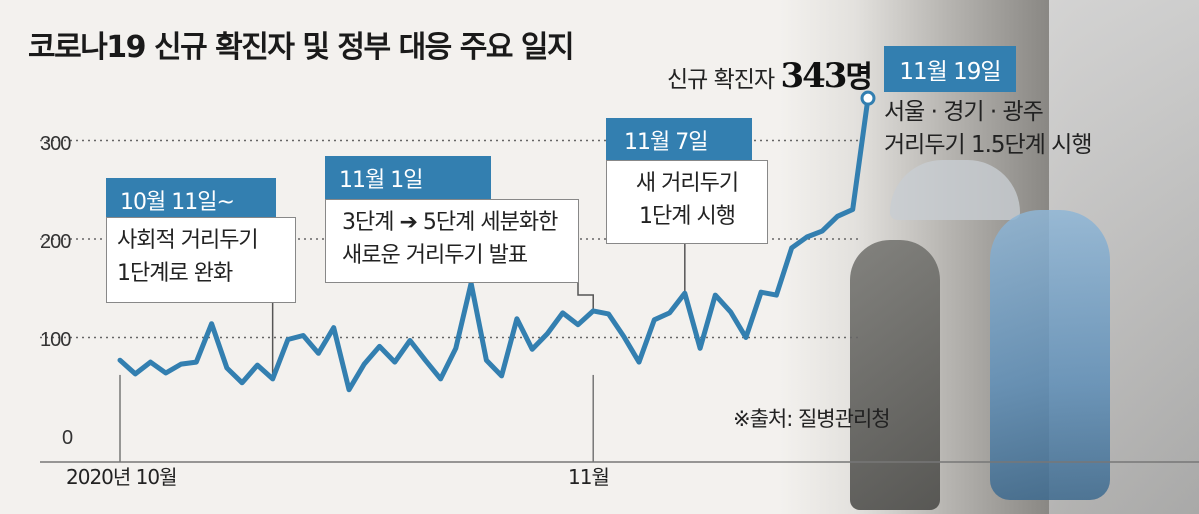  I want to click on y-tick-label: 100, so click(55, 340).